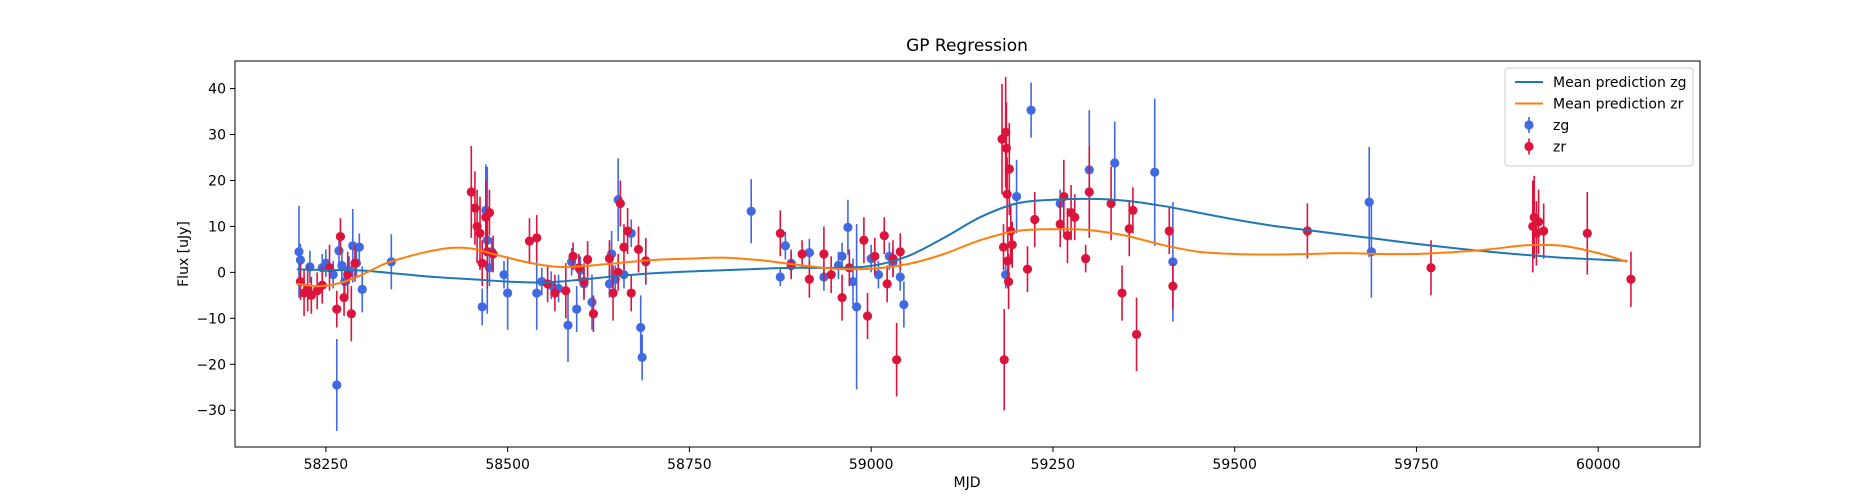  I want to click on chart-title: GP Regression, so click(967, 46).